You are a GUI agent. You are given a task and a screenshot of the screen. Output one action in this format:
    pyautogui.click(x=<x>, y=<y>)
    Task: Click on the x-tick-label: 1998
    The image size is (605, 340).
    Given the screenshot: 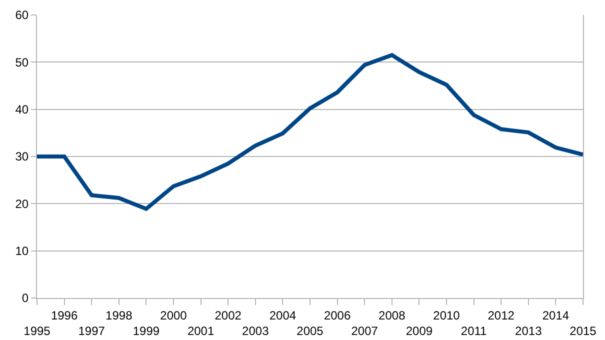 What is the action you would take?
    pyautogui.click(x=119, y=315)
    